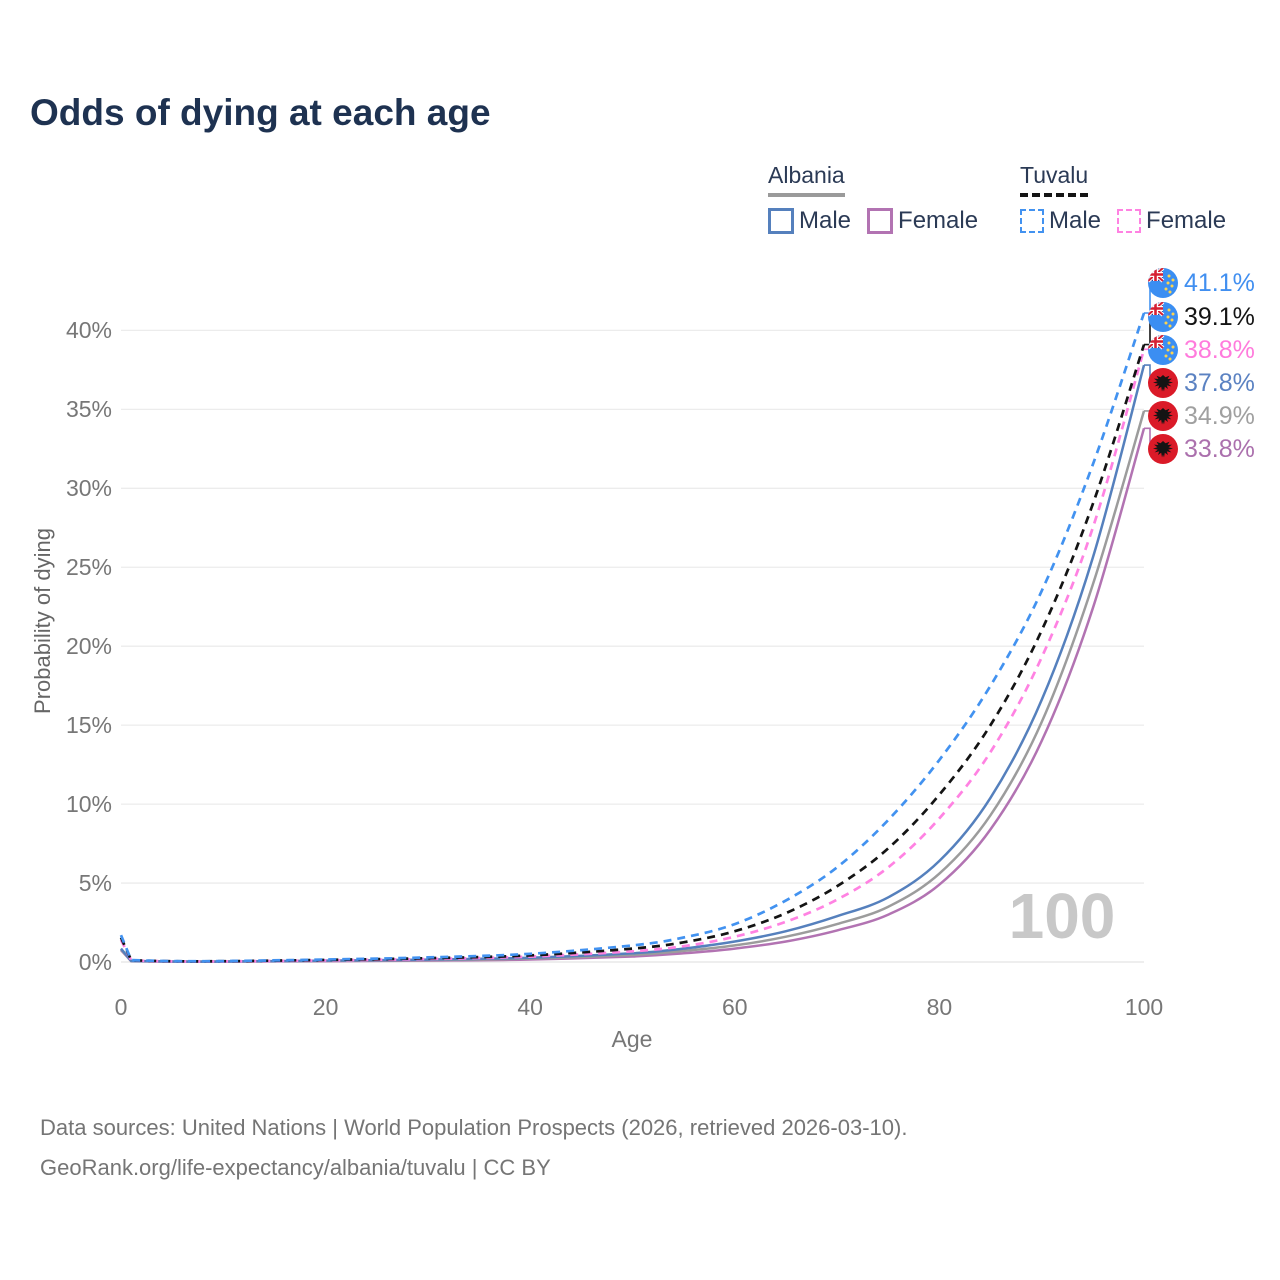  I want to click on legend-country-tuvalu: Tuvalu, so click(1054, 179).